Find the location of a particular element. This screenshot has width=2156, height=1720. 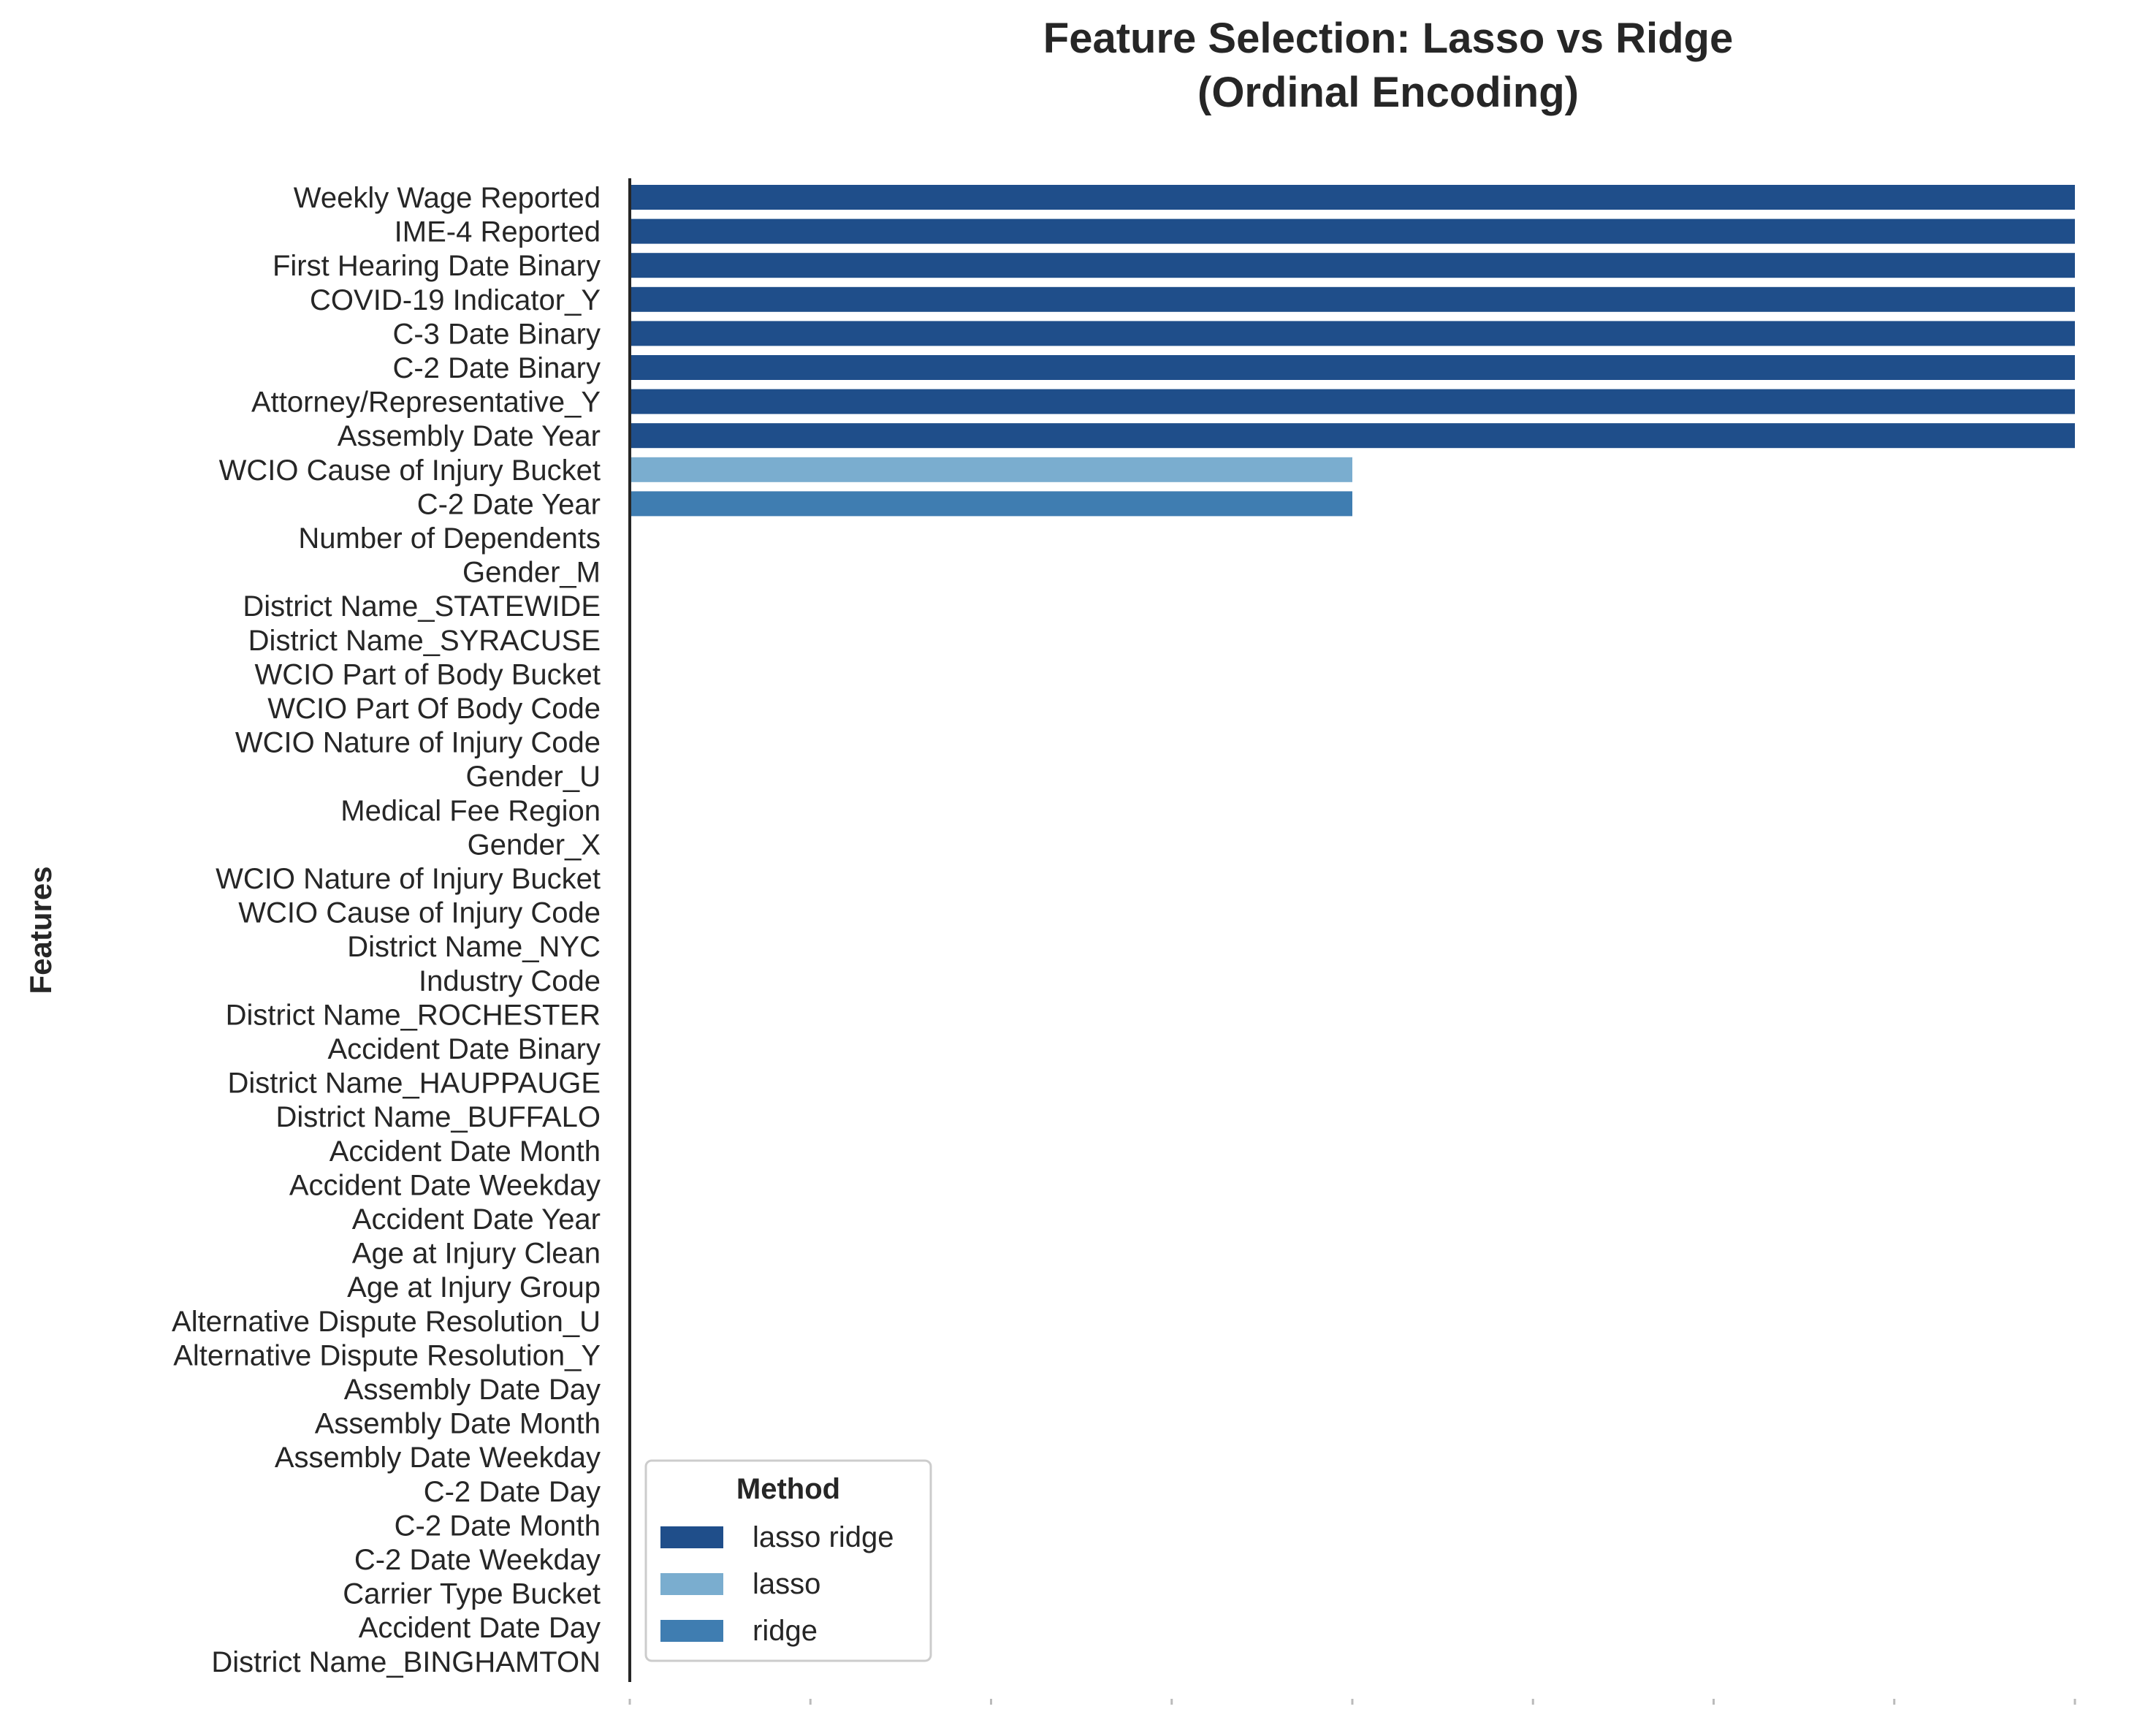

y-tick-label: District Name_BINGHAMTON is located at coordinates (406, 1662).